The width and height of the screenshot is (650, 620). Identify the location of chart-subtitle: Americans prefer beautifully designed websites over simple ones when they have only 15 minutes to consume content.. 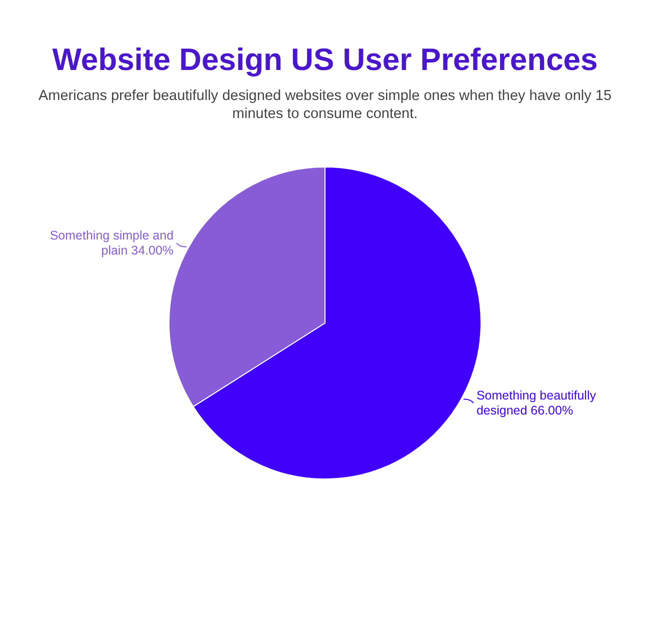
(325, 105).